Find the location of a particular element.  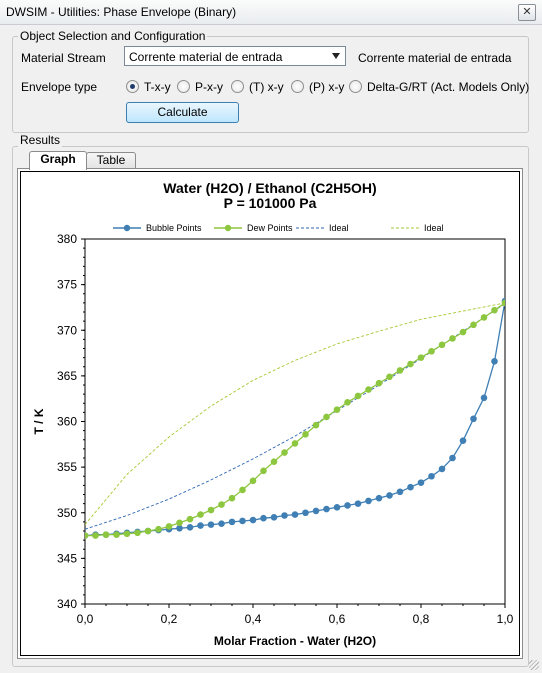

results-group-title: Results is located at coordinates (40, 140).